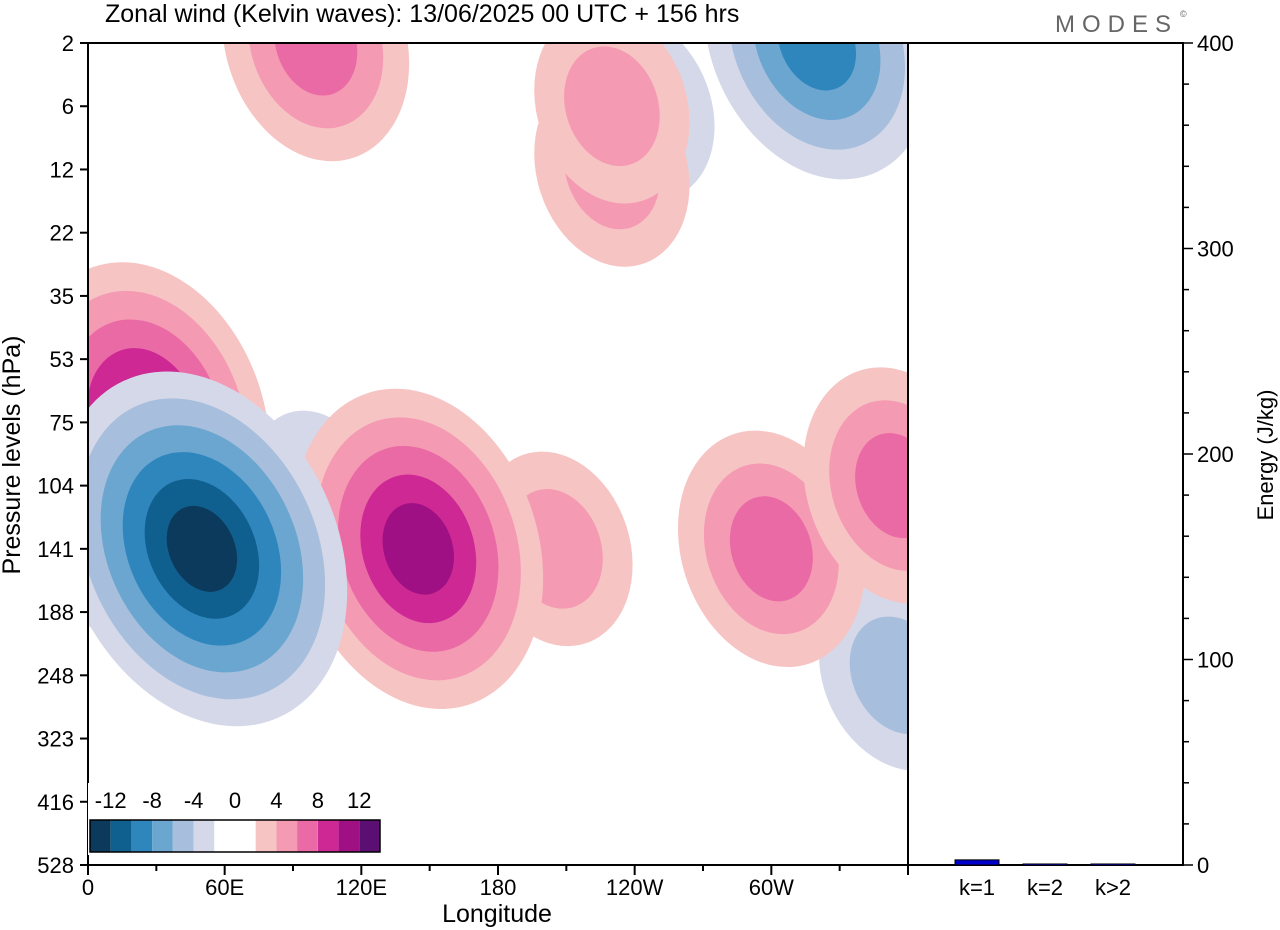 The image size is (1280, 930). I want to click on longitude-axis: 0 60E 120E 180 120W 60W, so click(495, 882).